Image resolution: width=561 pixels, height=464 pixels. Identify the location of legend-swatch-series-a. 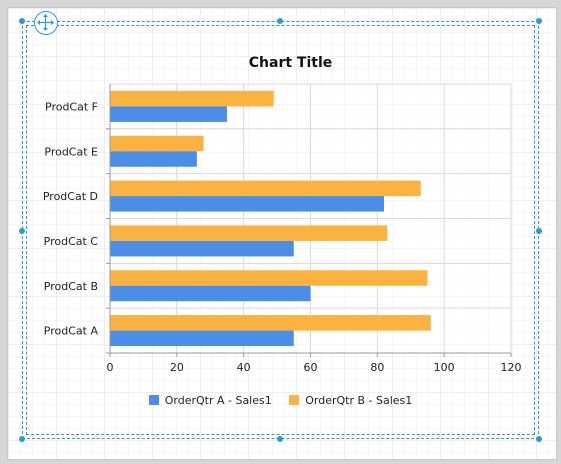
(153, 400).